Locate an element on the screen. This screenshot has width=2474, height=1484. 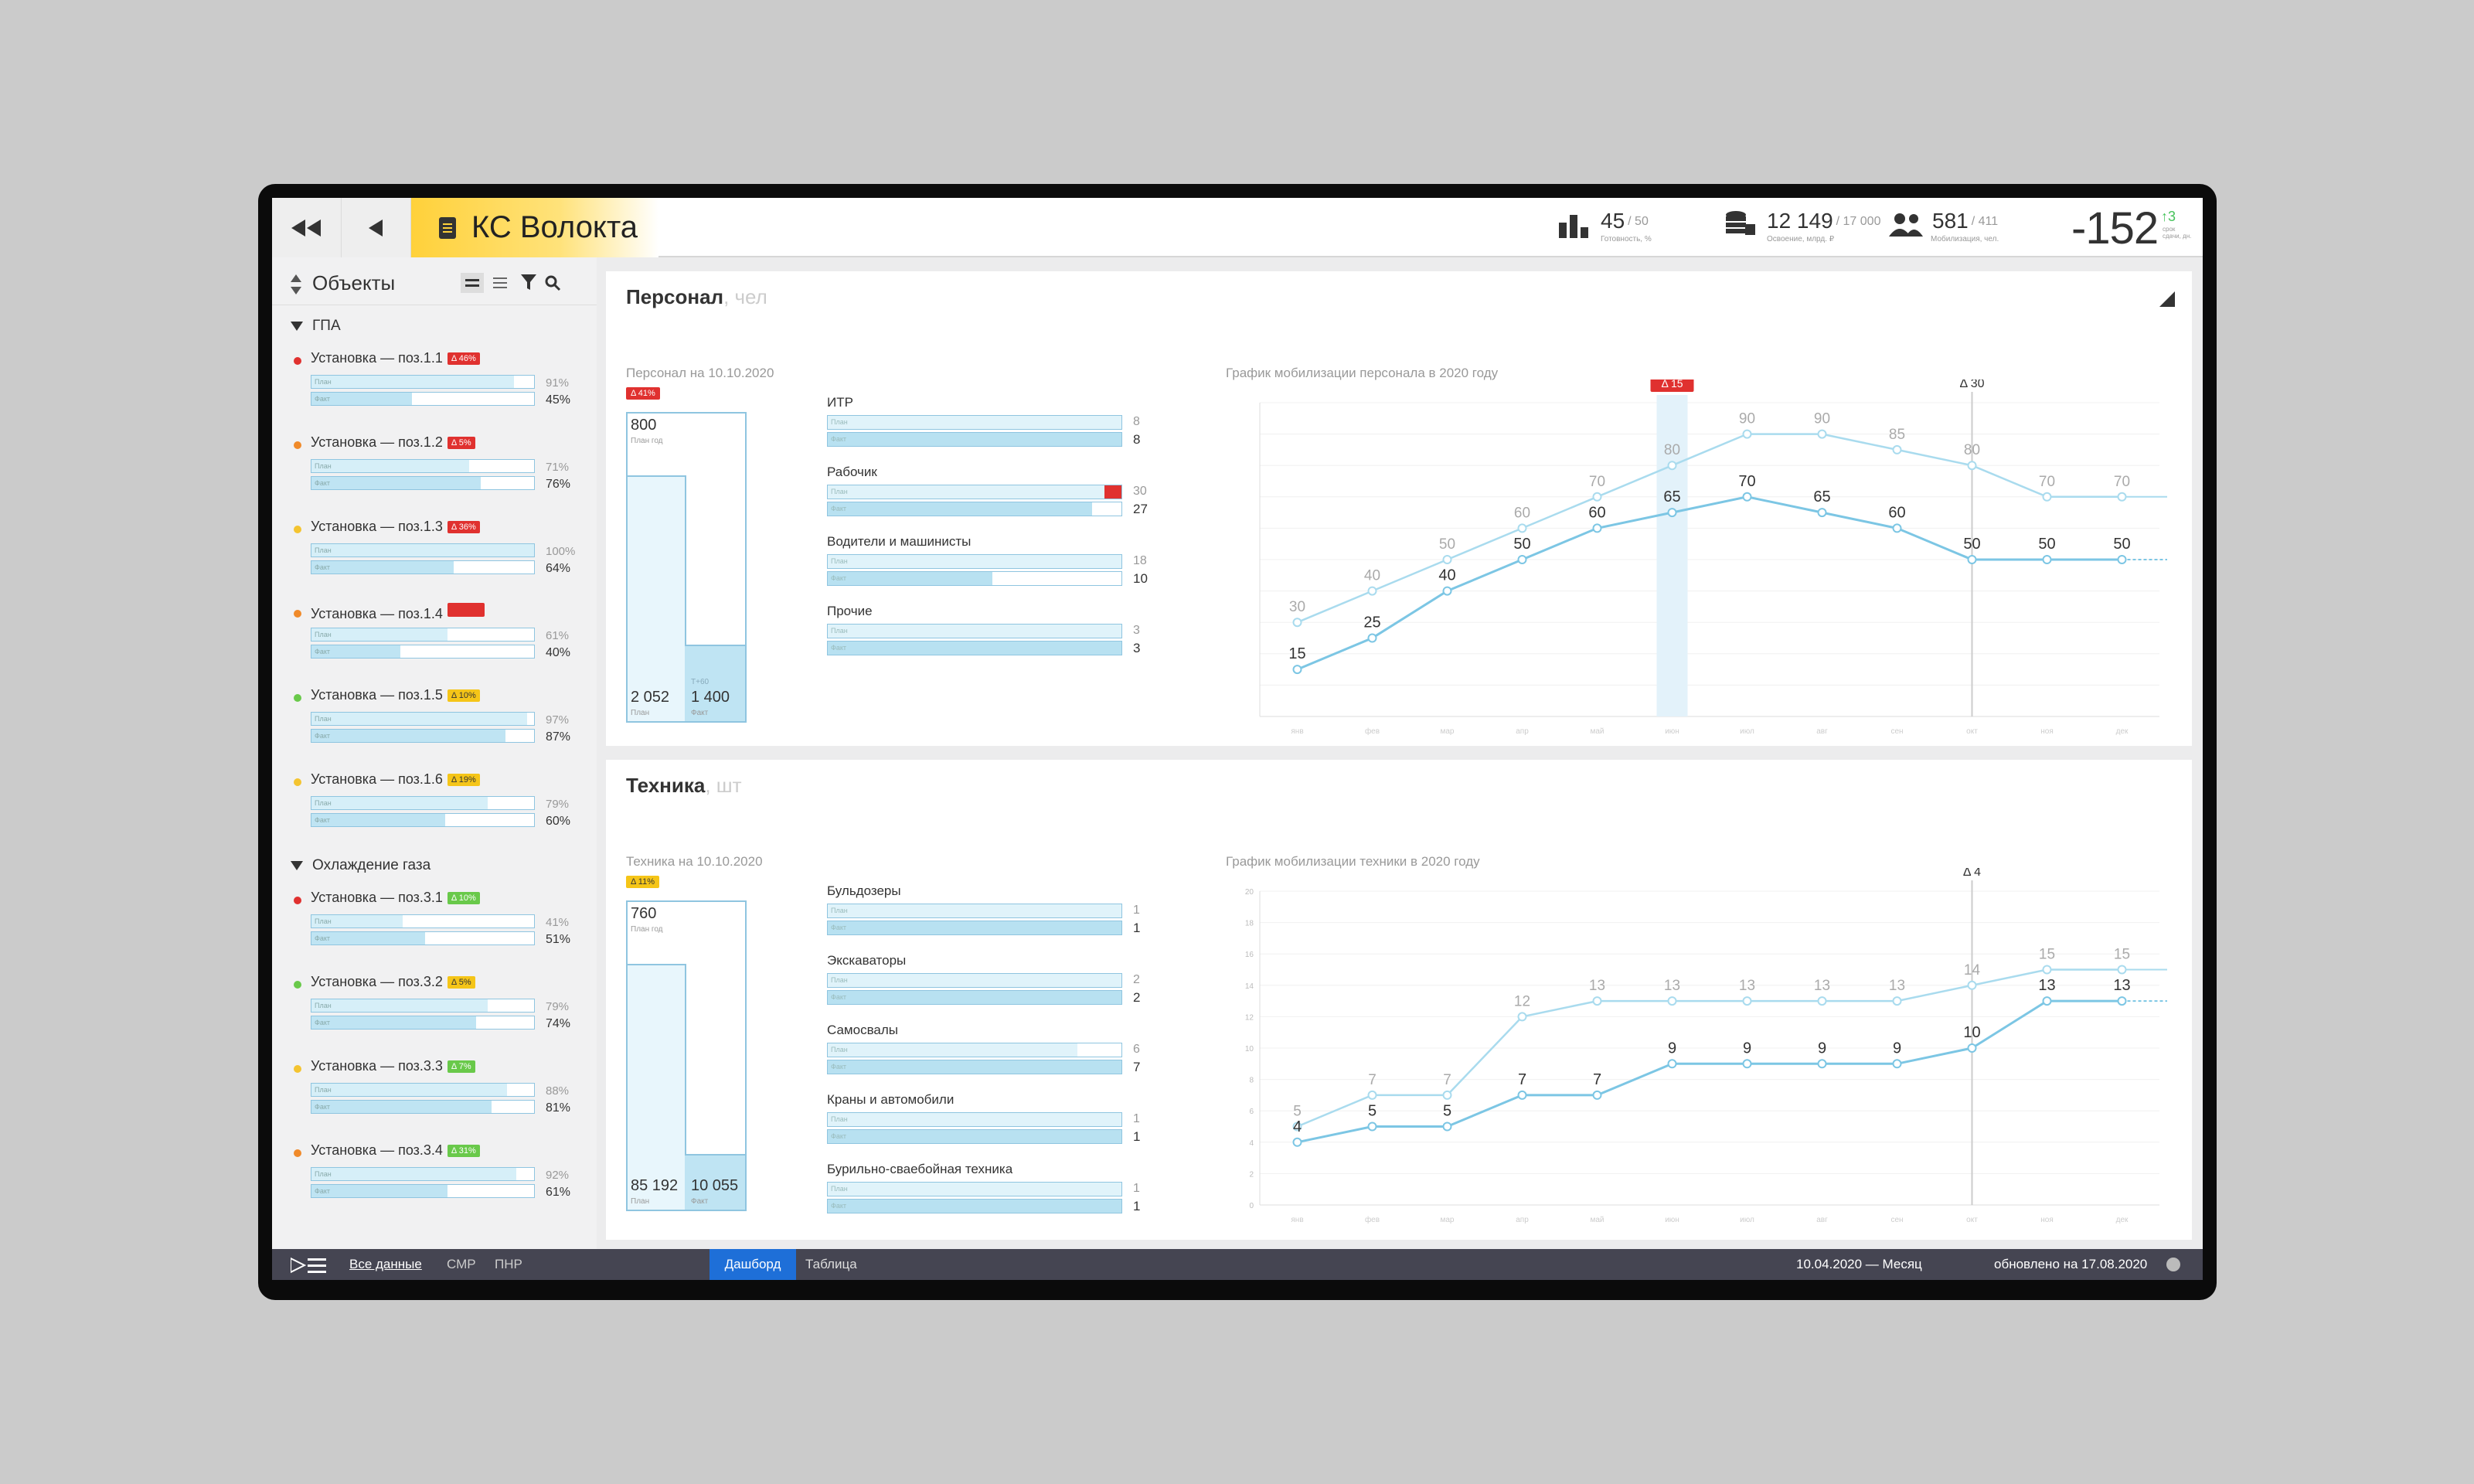
plan-percent: 71% is located at coordinates (558, 467).